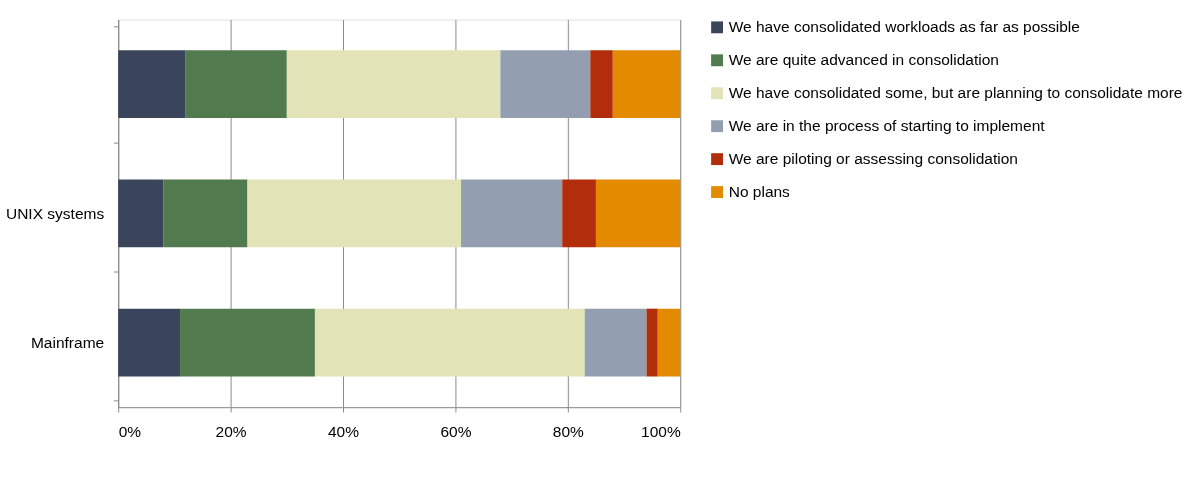  Describe the element at coordinates (456, 431) in the screenshot. I see `x-tick-label: 60%` at that location.